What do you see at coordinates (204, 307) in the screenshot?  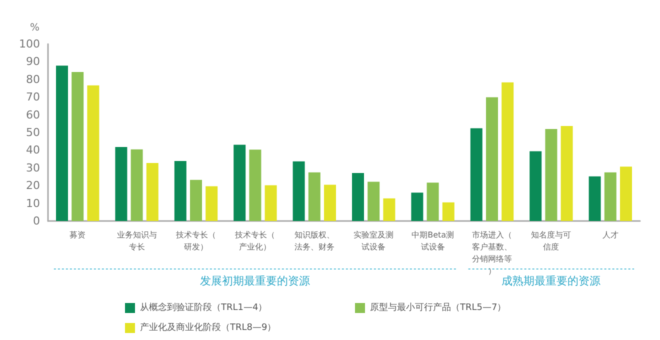 I see `legend-label: 从概念到验证阶段（TRL1—4）` at bounding box center [204, 307].